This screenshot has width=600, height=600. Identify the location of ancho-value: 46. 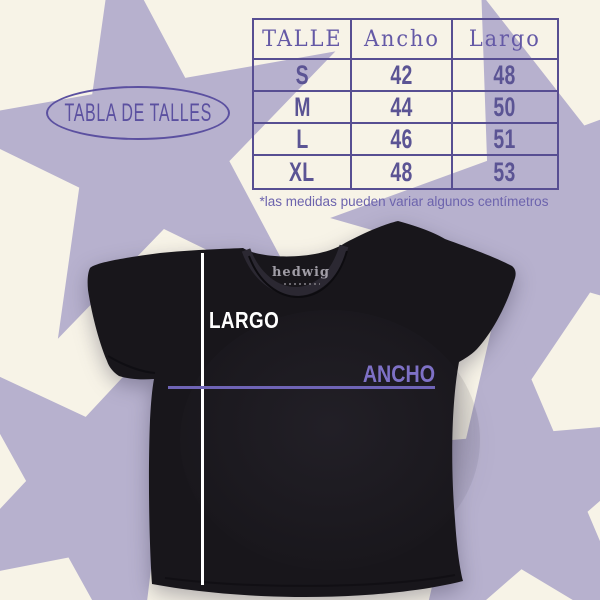
(401, 138).